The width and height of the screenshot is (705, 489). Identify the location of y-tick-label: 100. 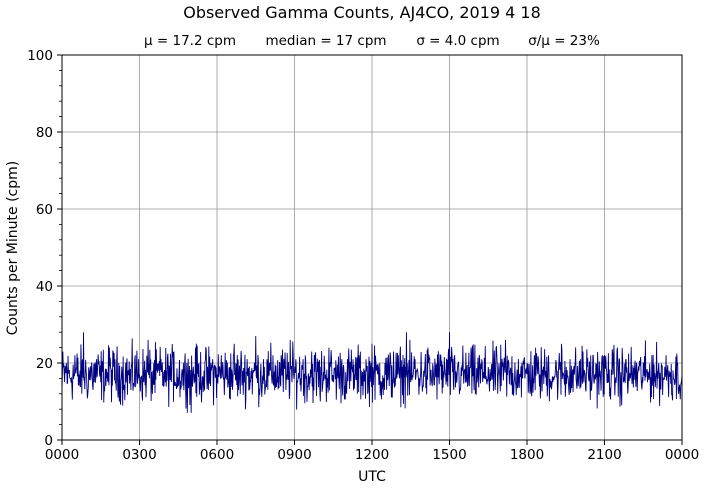
(40, 56).